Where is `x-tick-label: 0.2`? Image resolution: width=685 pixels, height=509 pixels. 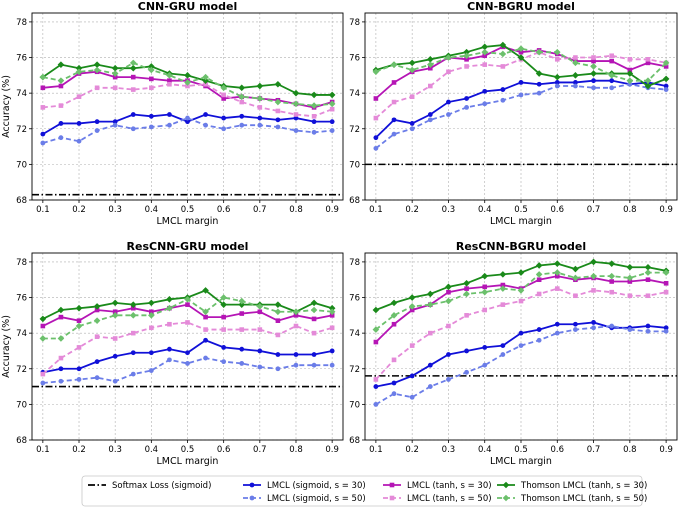
x-tick-label: 0.2 is located at coordinates (412, 450).